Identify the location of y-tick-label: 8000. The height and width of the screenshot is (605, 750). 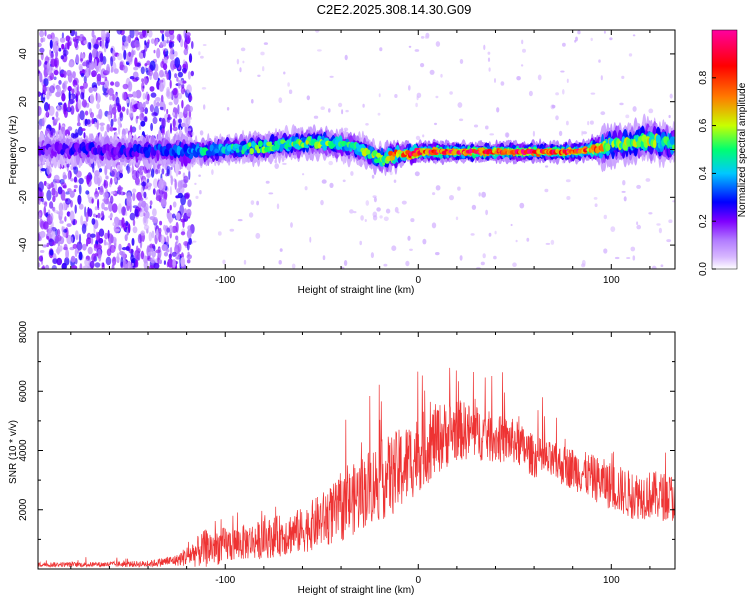
(23, 331).